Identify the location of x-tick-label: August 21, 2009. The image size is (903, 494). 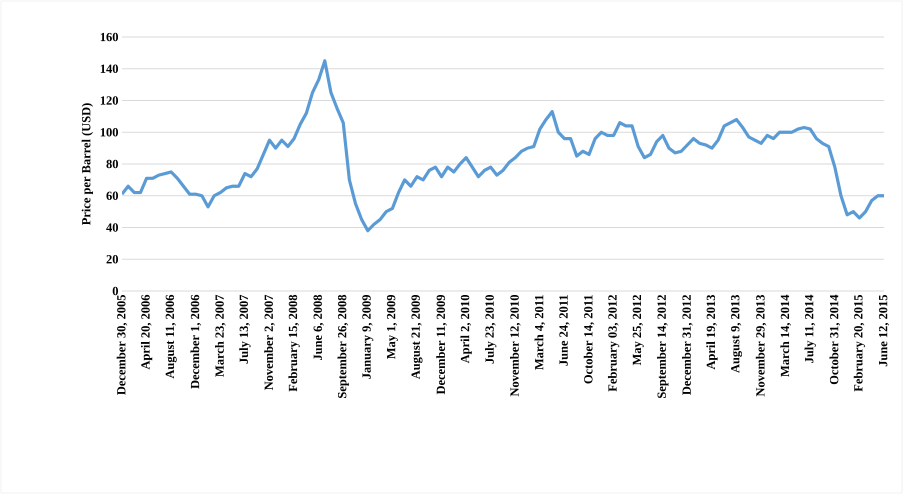
(416, 337).